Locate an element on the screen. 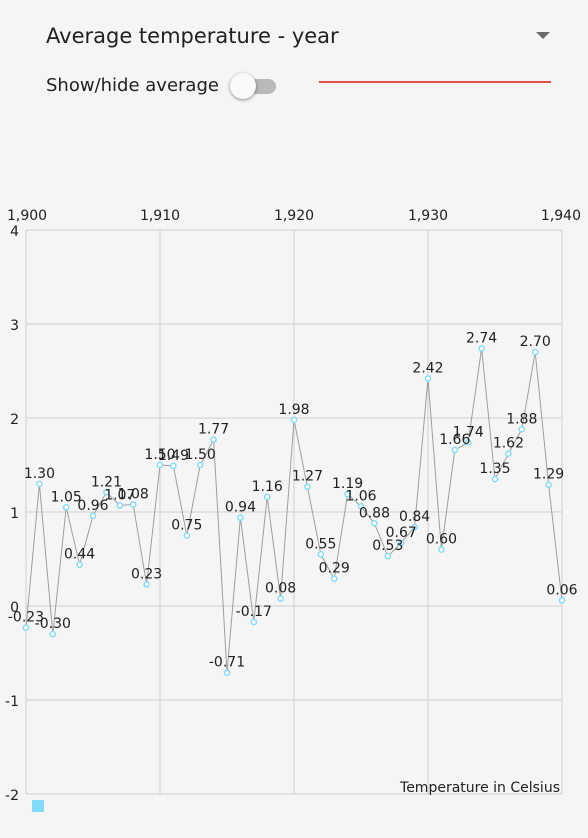  data-label: 0.29 is located at coordinates (334, 569).